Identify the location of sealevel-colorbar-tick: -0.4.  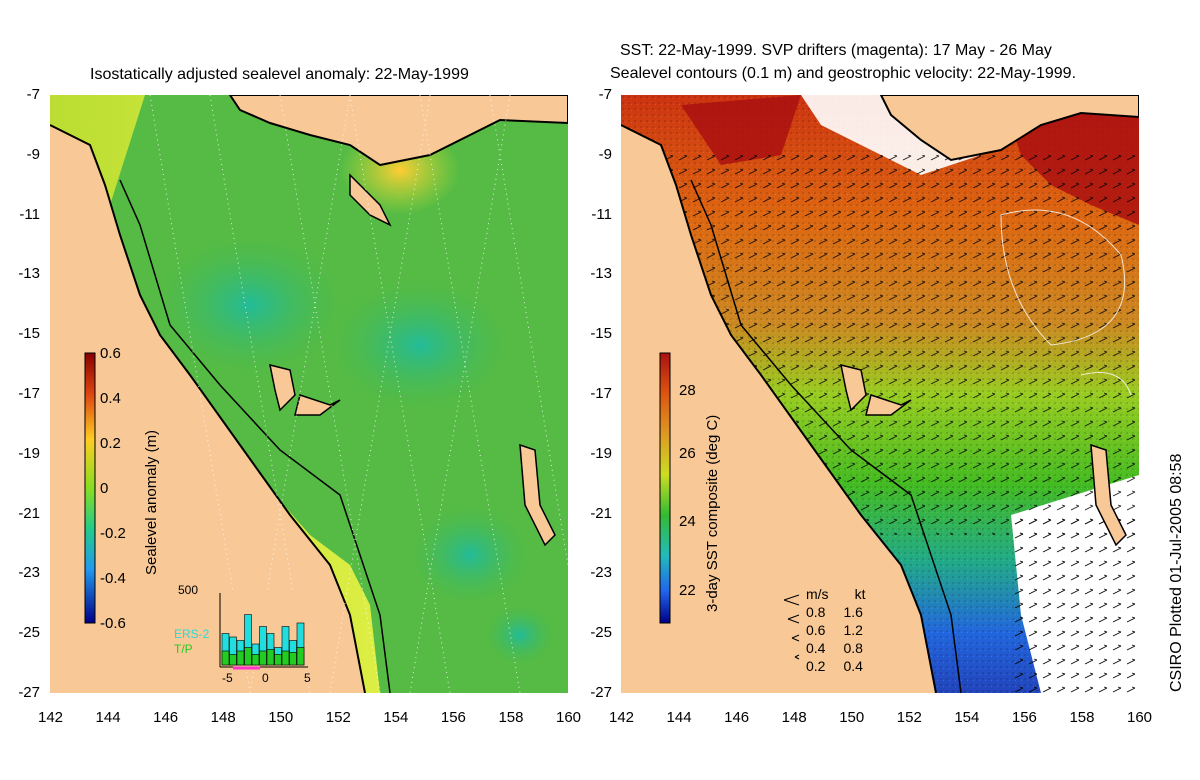
(113, 578).